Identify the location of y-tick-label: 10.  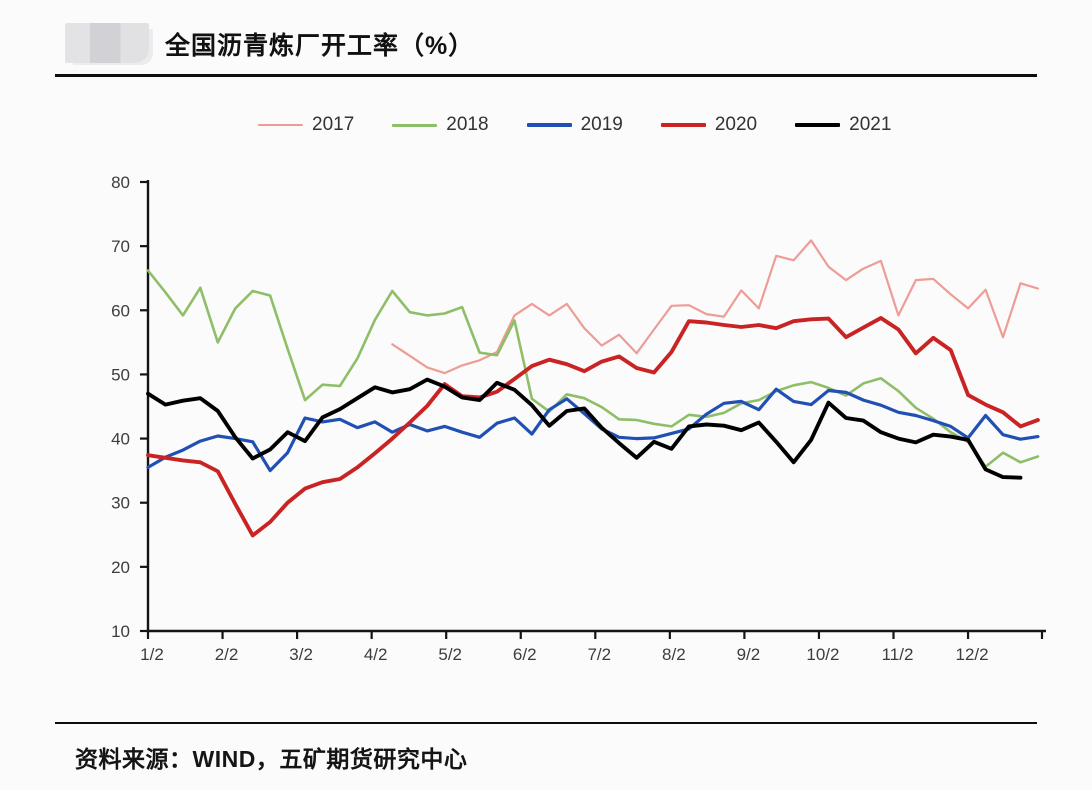
(120, 631).